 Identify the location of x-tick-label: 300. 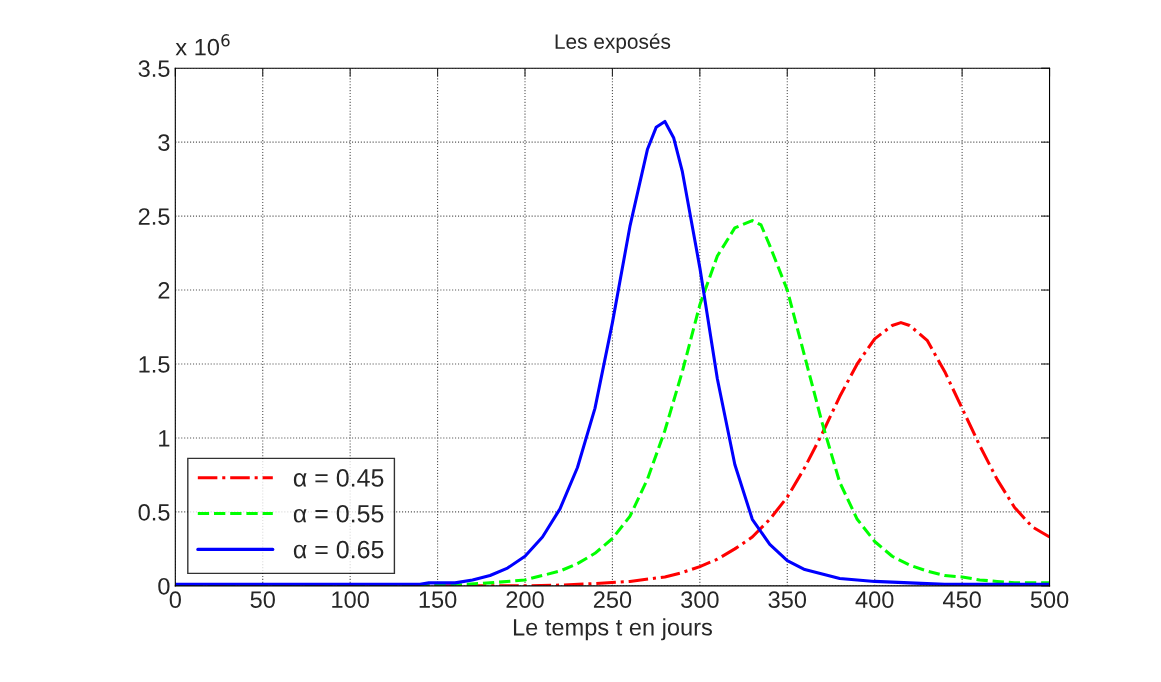
(700, 600).